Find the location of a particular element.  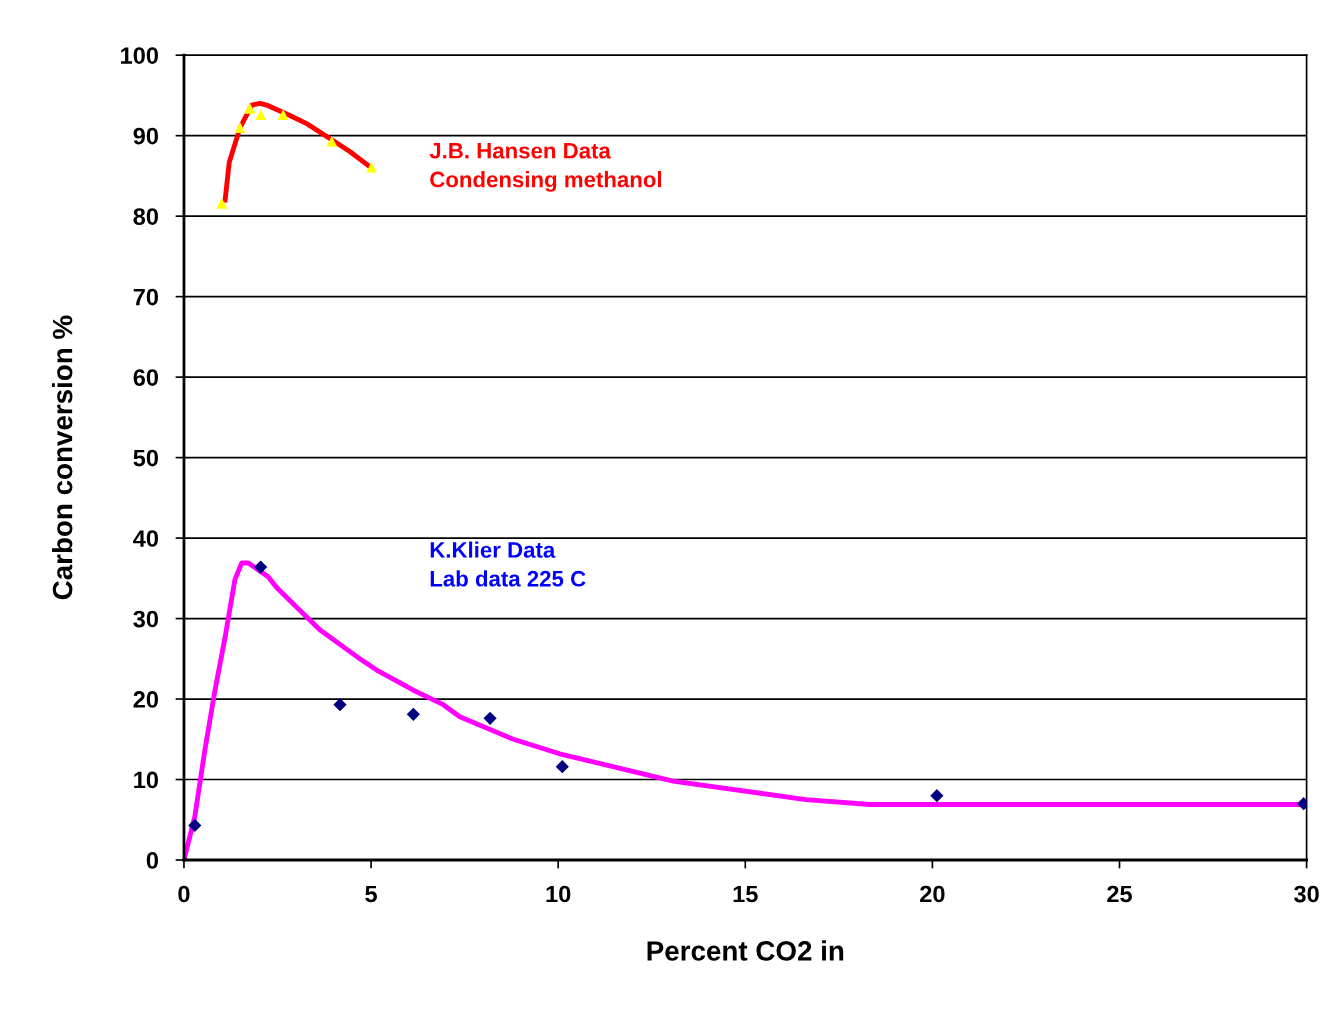

y-tick-label: 90 is located at coordinates (145, 136).